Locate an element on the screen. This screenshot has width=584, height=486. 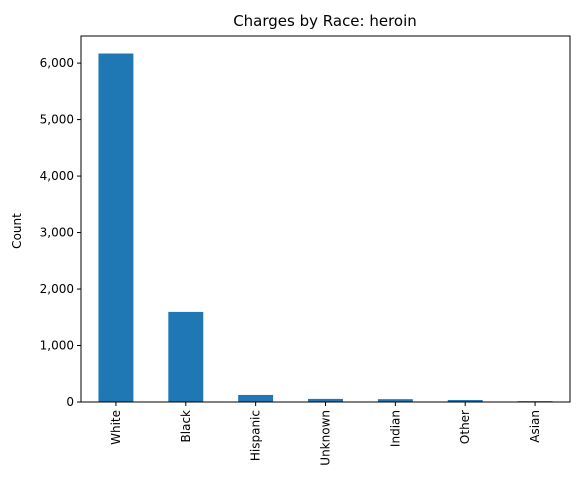
y-axis-label: Count is located at coordinates (17, 231).